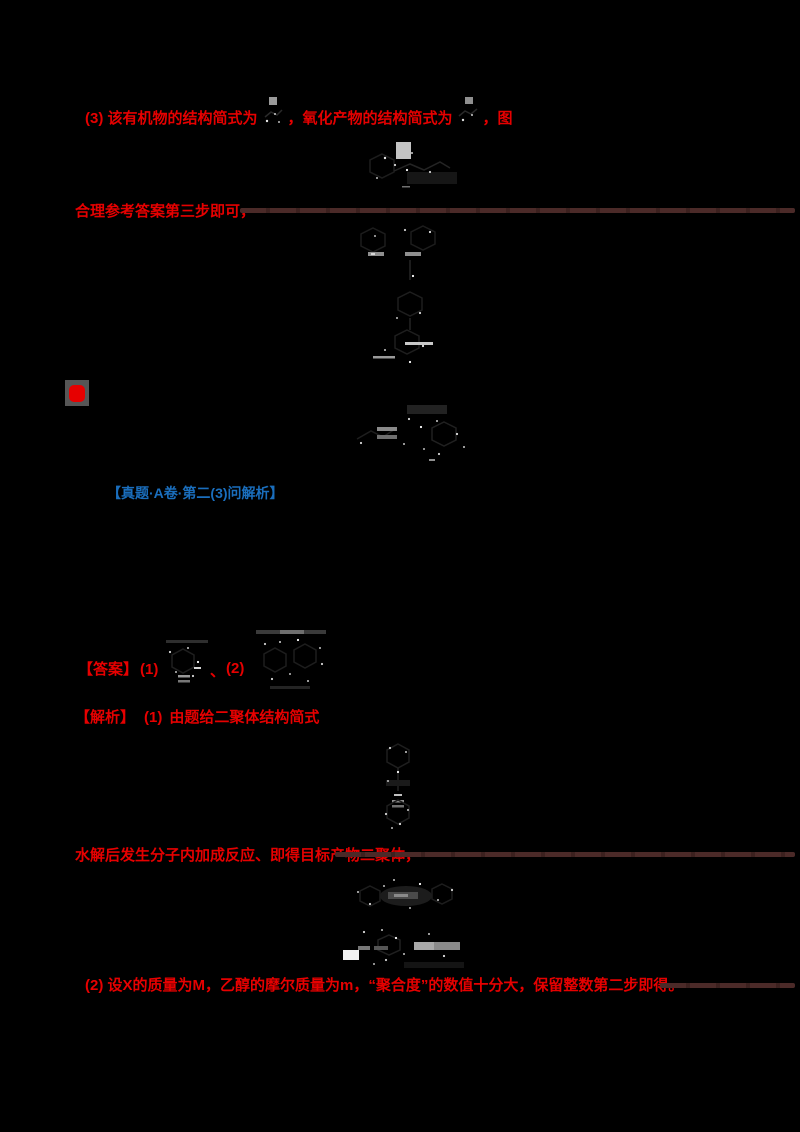 The height and width of the screenshot is (1132, 800). Describe the element at coordinates (406, 896) in the screenshot. I see `structure-dimer-top-icon` at that location.